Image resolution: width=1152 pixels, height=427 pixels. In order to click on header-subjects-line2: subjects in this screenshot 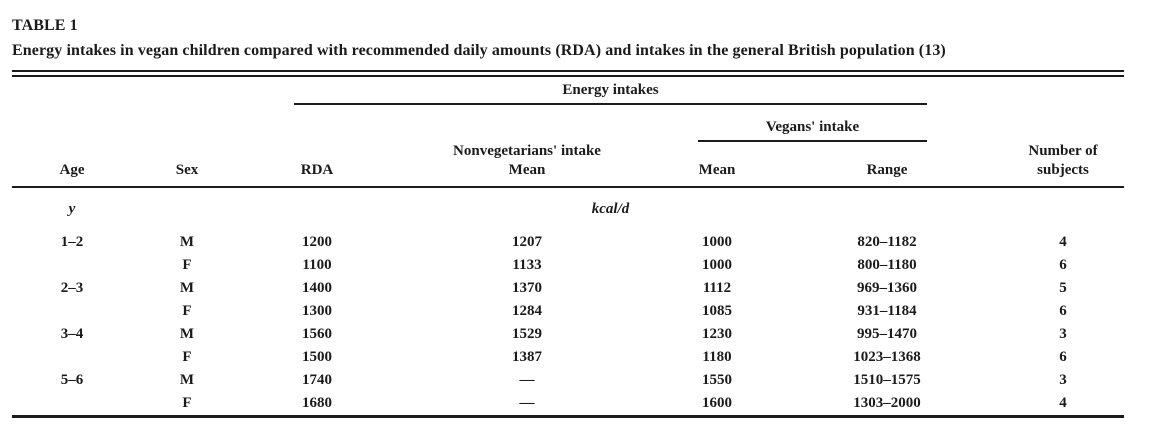, I will do `click(1063, 170)`.